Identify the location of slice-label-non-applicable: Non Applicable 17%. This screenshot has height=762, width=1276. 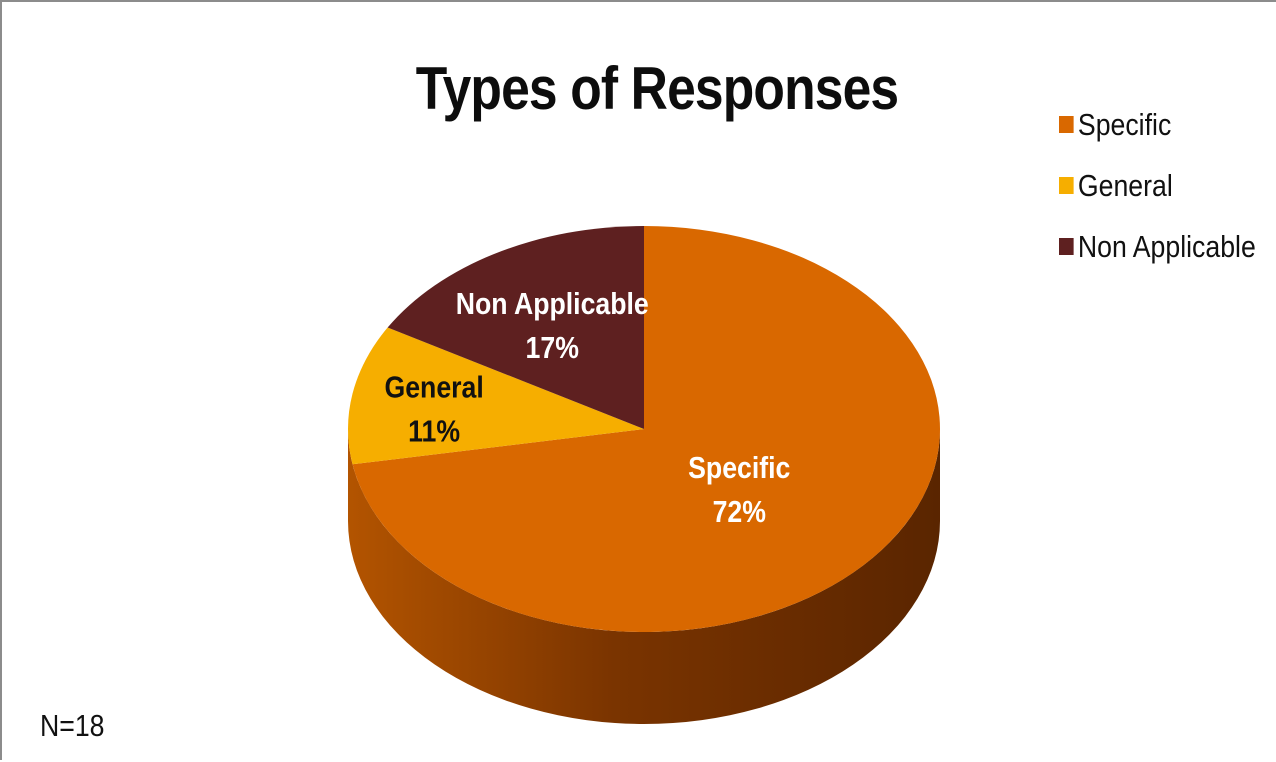
(552, 326).